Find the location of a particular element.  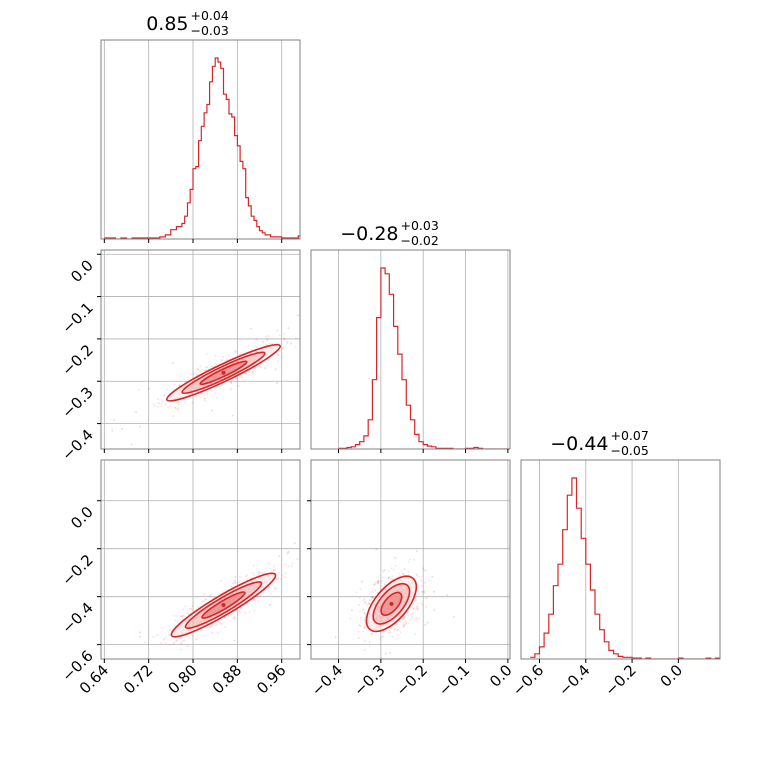

y-tick-label: −0.1 is located at coordinates (77, 318).